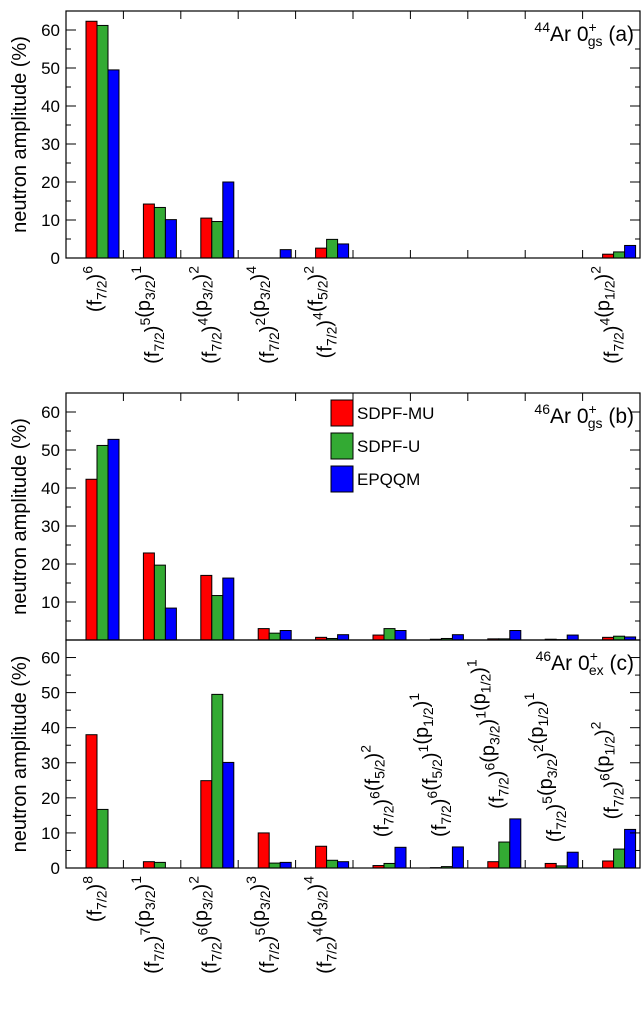 The width and height of the screenshot is (642, 1009). Describe the element at coordinates (606, 770) in the screenshot. I see `x-category-label-c-9: (f7/2)6(p1/2)2` at that location.